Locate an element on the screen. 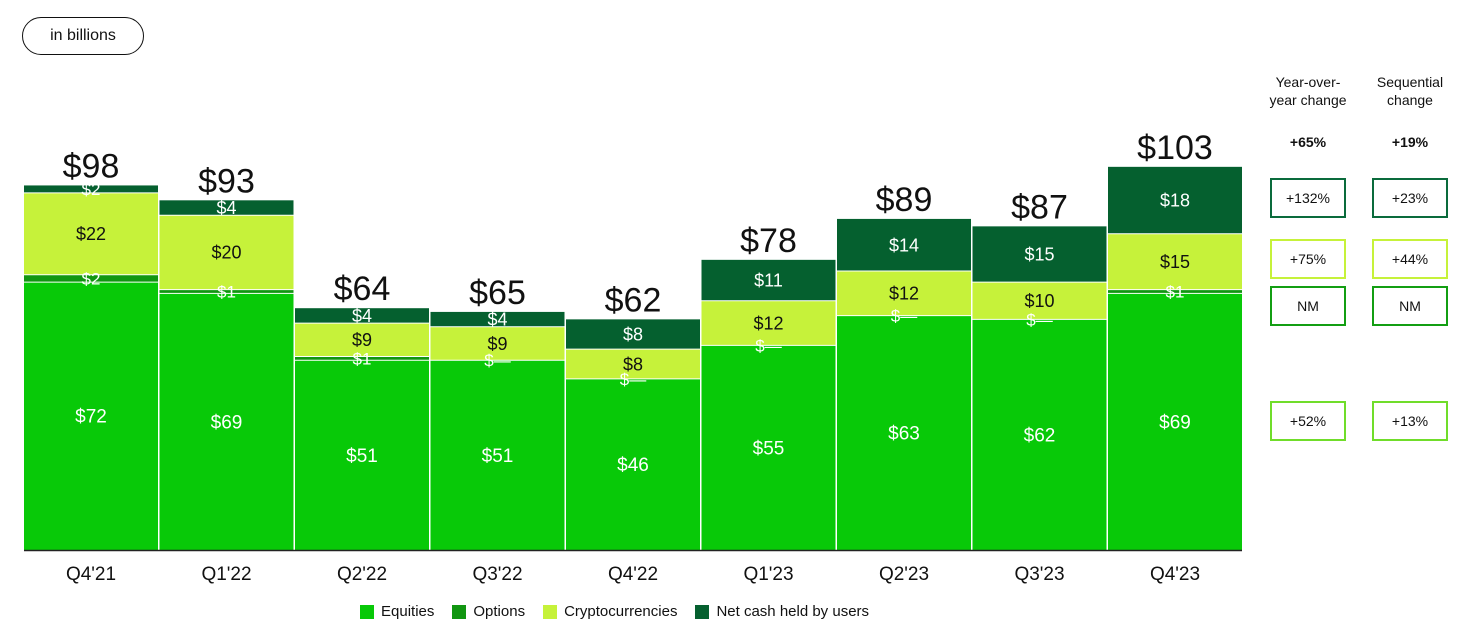 This screenshot has width=1469, height=636. category-label-4: Q4'22 is located at coordinates (633, 574).